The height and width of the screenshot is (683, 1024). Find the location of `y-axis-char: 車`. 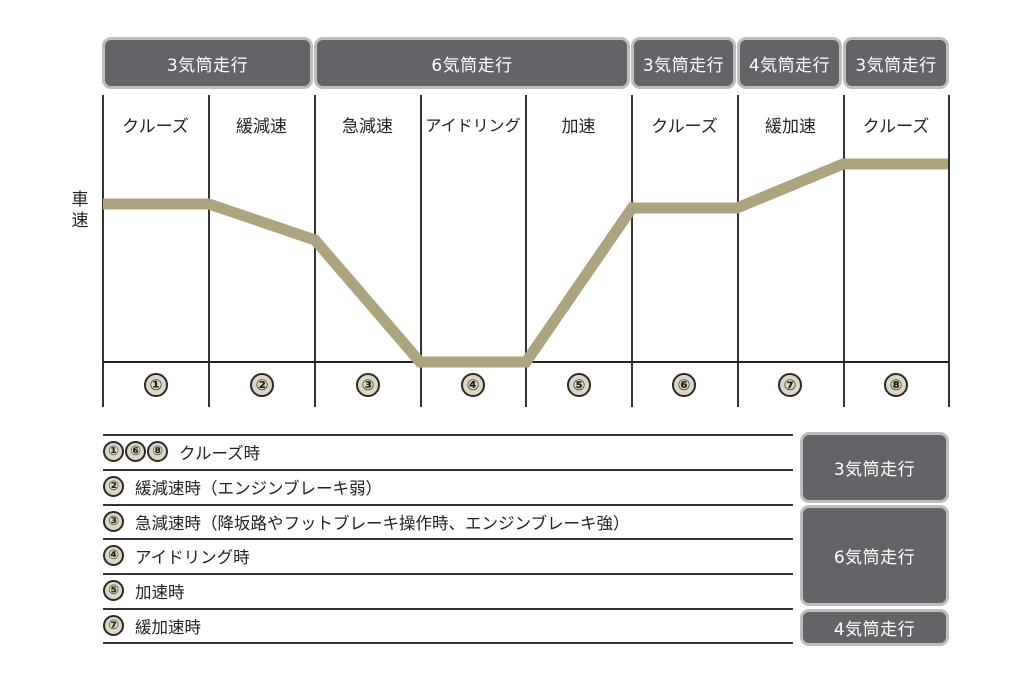

y-axis-char: 車 is located at coordinates (80, 200).